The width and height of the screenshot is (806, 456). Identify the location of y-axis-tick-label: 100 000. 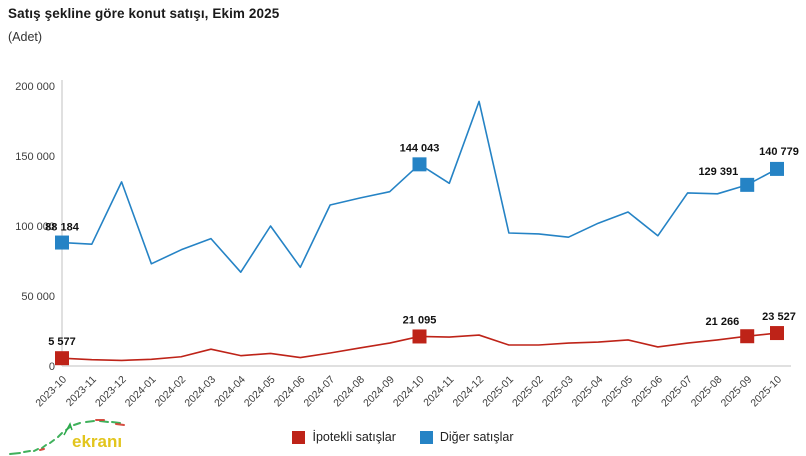
(35, 227).